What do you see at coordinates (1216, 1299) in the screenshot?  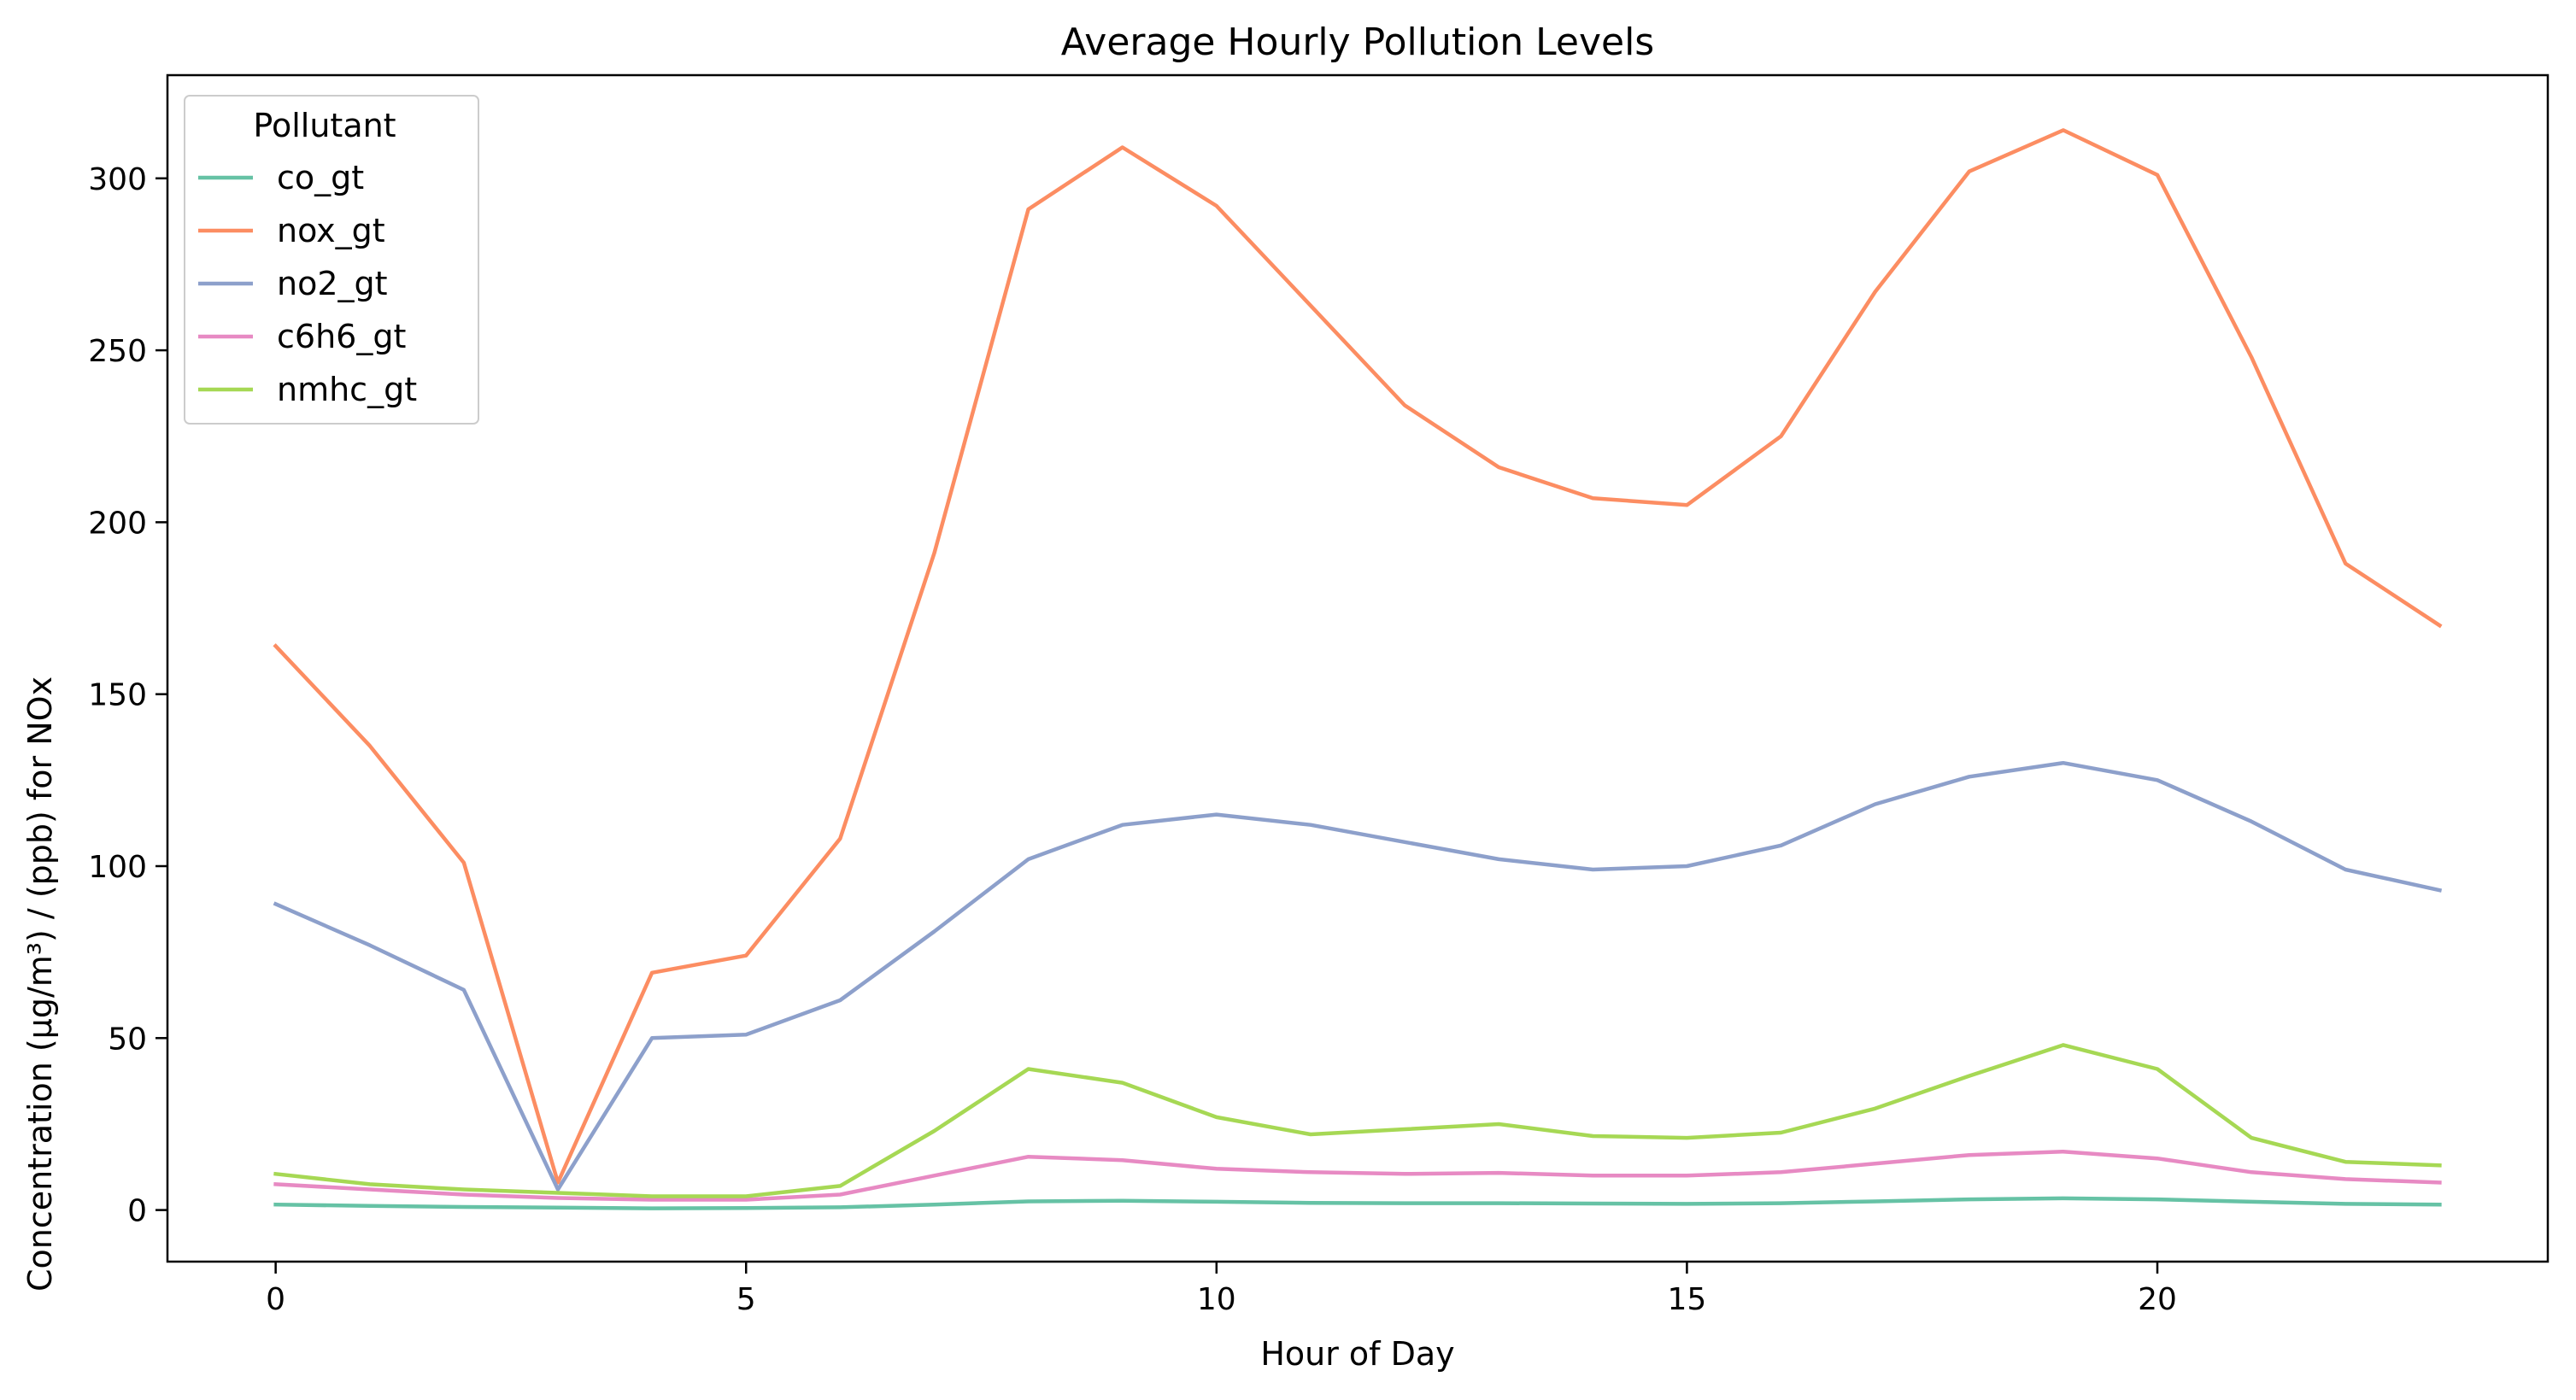 I see `x-tick-label: 10` at bounding box center [1216, 1299].